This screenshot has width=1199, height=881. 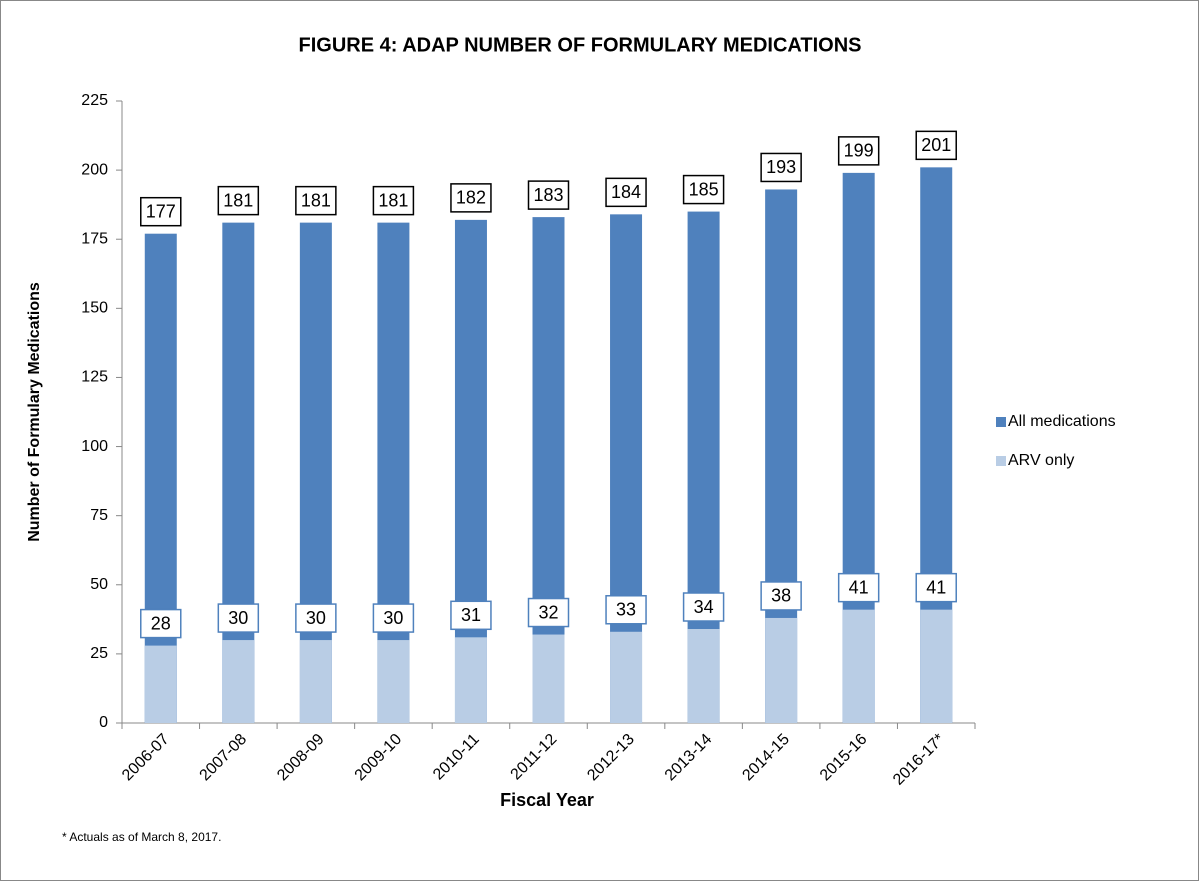 I want to click on data-label: 201, so click(x=936, y=145).